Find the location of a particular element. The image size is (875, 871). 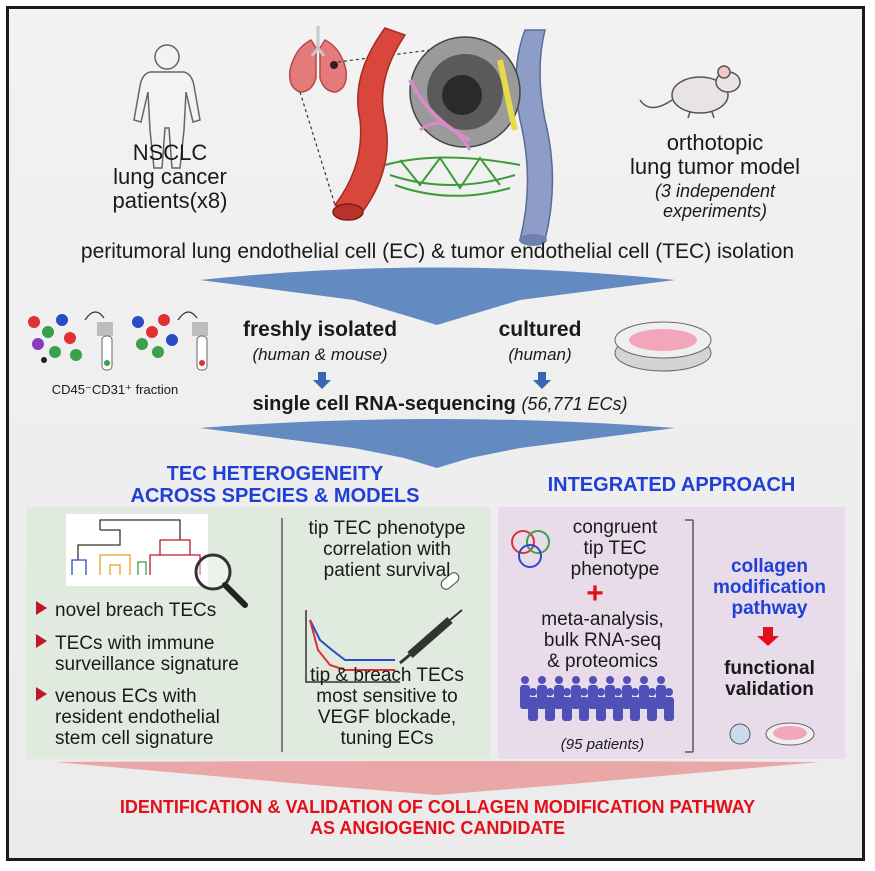

scrna-line: single cell RNA-sequencing (56,771 ECs) is located at coordinates (440, 404).